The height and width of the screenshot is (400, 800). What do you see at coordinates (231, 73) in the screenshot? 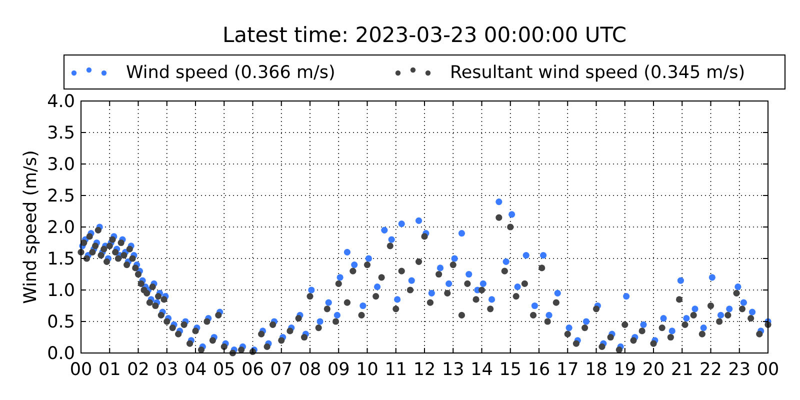
I see `legend-label: Wind speed (0.366 m/s)` at bounding box center [231, 73].